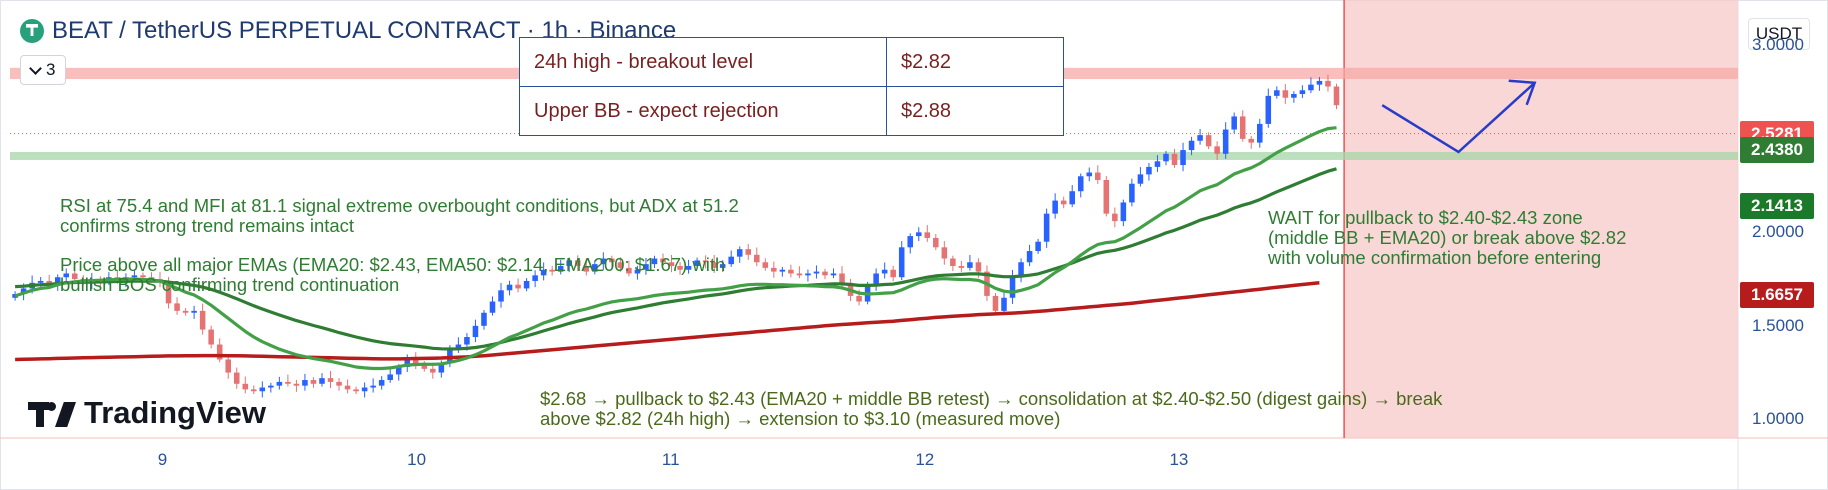 Image resolution: width=1828 pixels, height=490 pixels. I want to click on x-tick-label: 10, so click(417, 459).